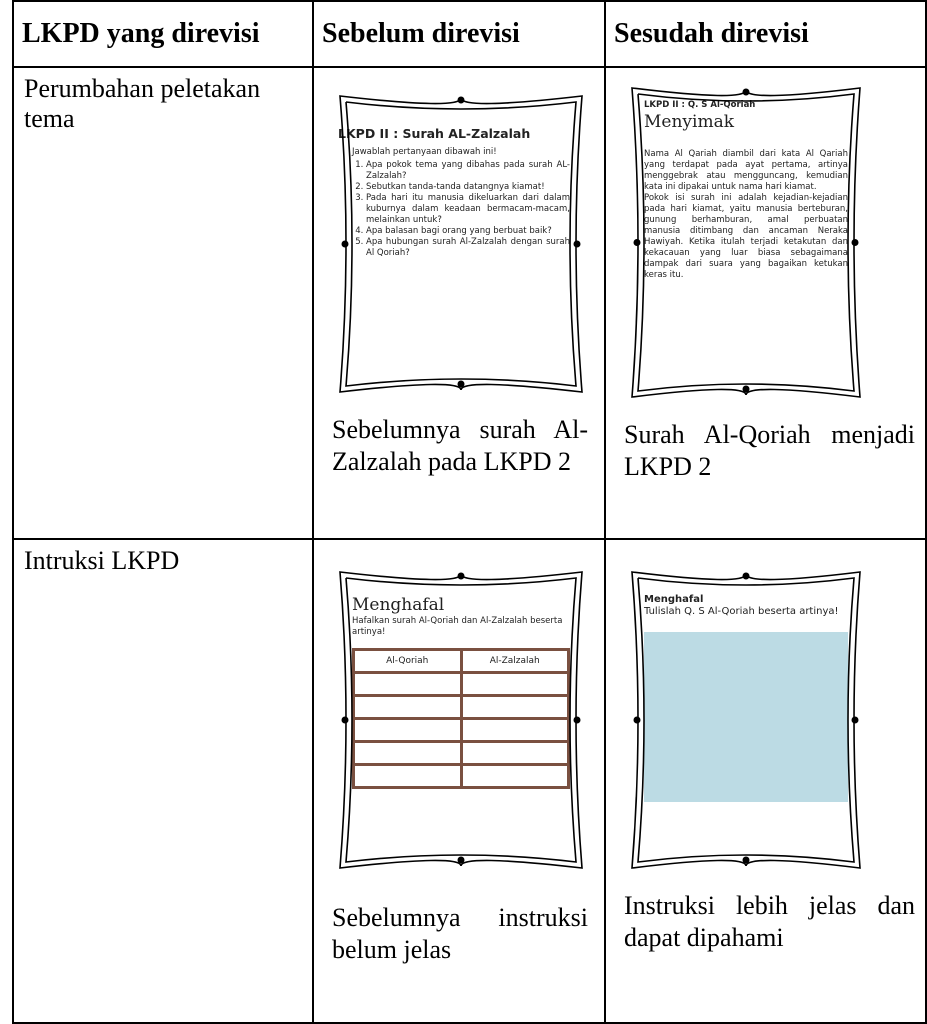 The image size is (927, 1024). What do you see at coordinates (689, 122) in the screenshot?
I see `worksheet-heading: Menyimak` at bounding box center [689, 122].